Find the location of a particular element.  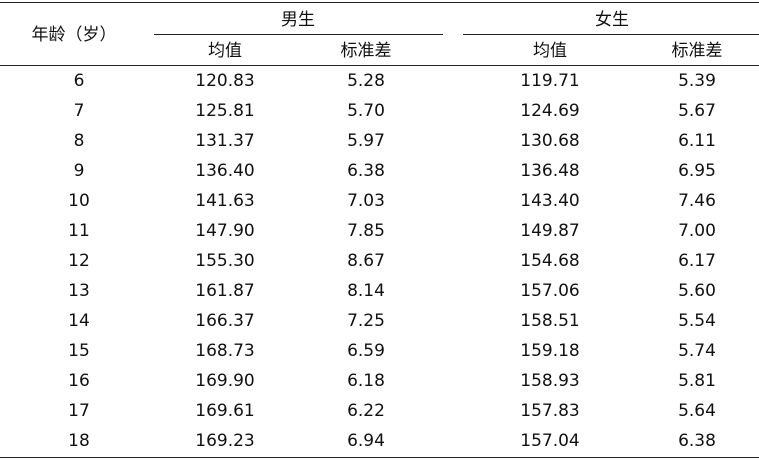

cell-age: 18 is located at coordinates (79, 441).